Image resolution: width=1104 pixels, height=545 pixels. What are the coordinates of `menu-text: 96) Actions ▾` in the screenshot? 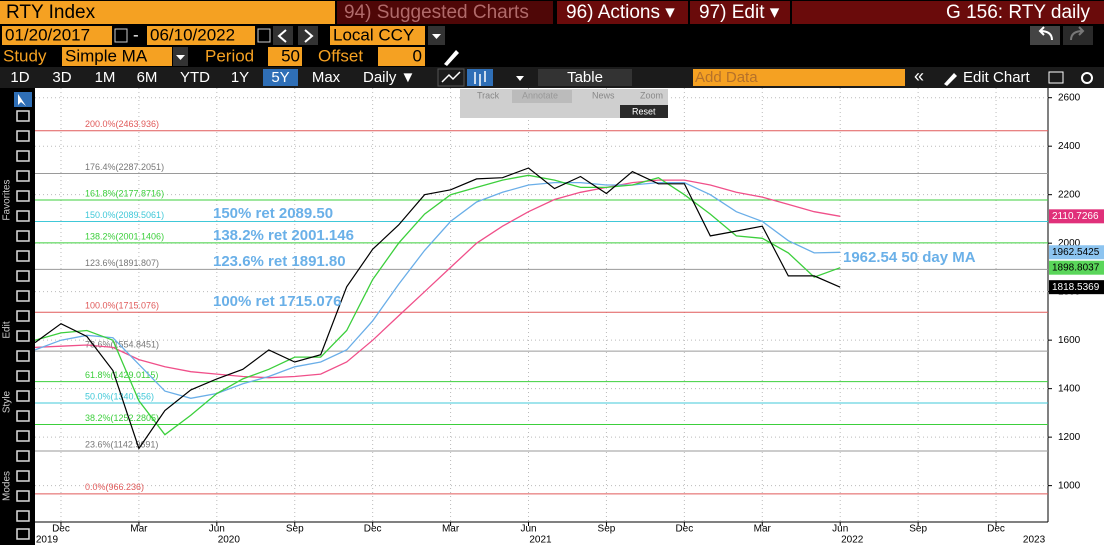 It's located at (620, 12).